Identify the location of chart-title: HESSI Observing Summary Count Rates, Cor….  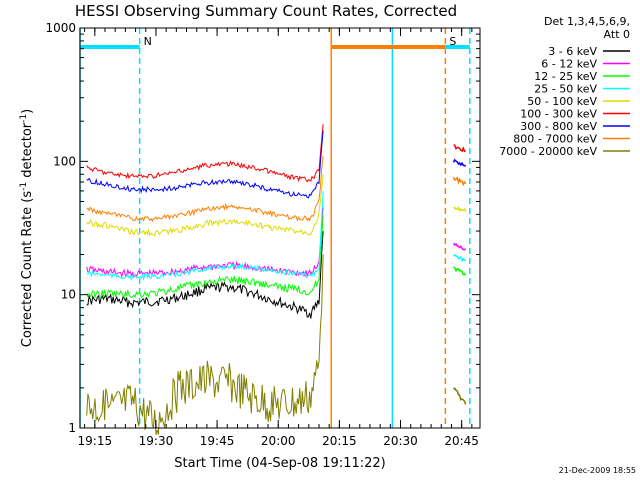
(266, 11).